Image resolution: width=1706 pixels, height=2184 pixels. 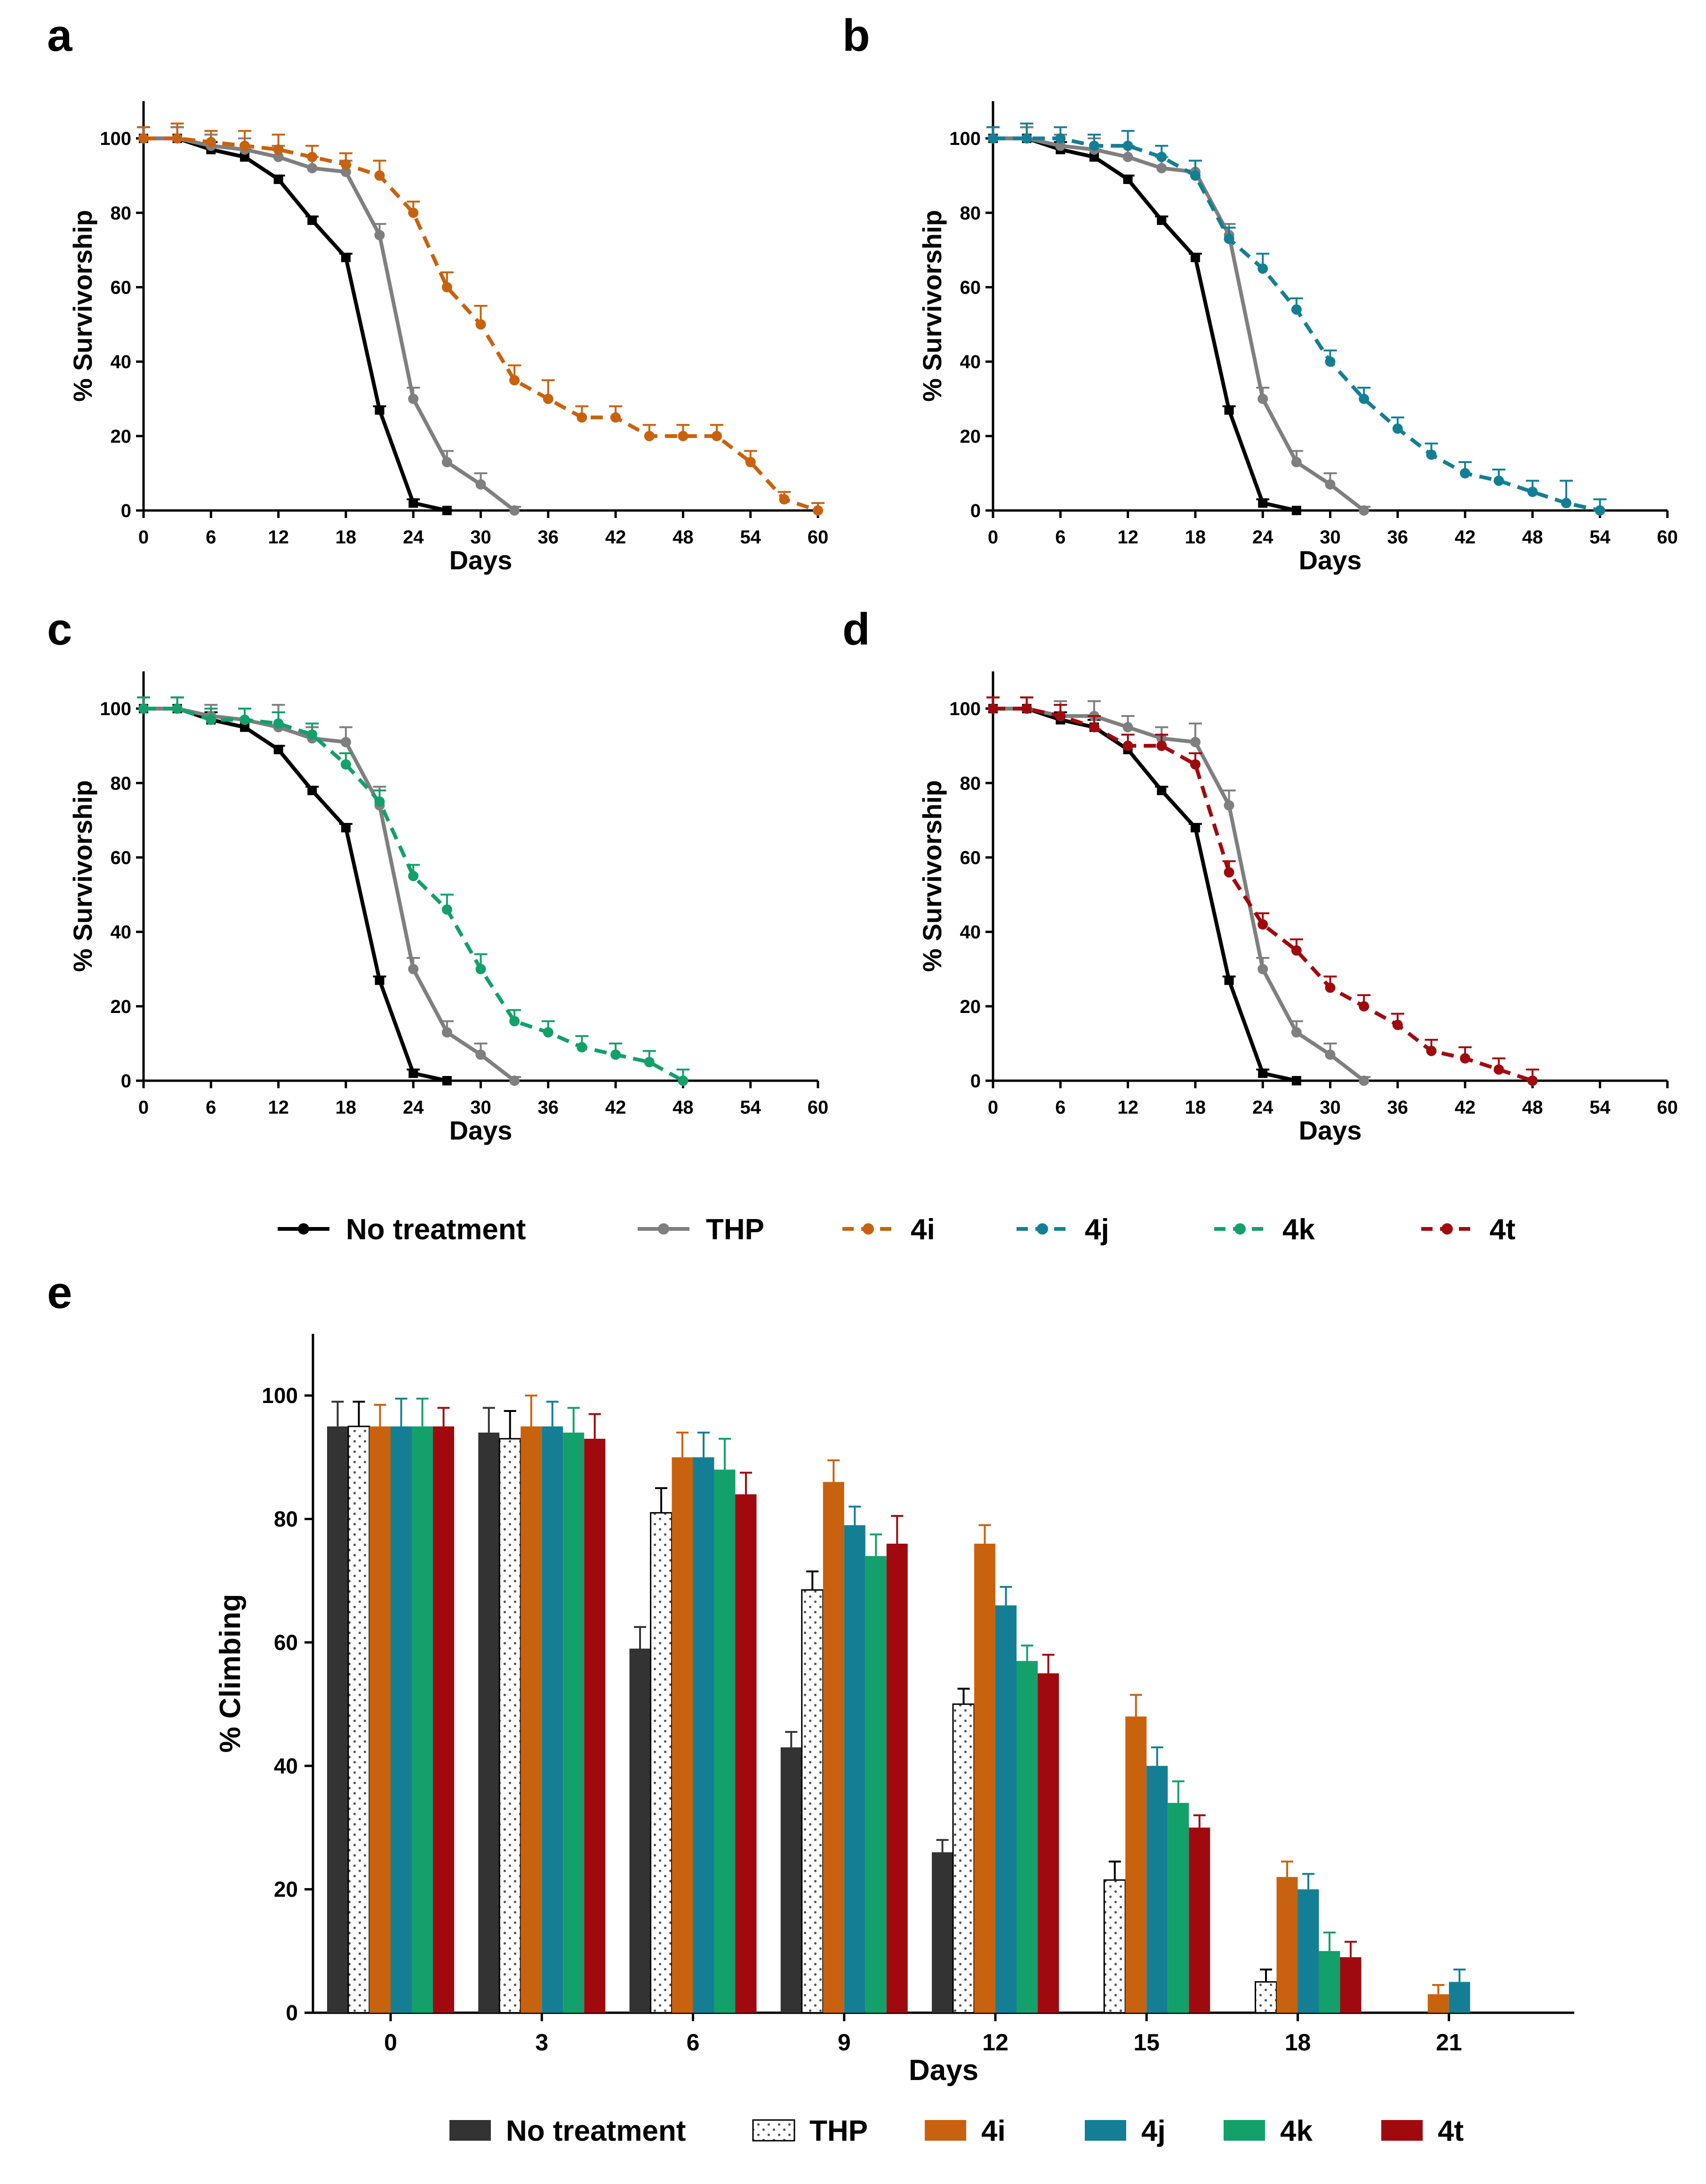 I want to click on series-4i, so click(x=481, y=319).